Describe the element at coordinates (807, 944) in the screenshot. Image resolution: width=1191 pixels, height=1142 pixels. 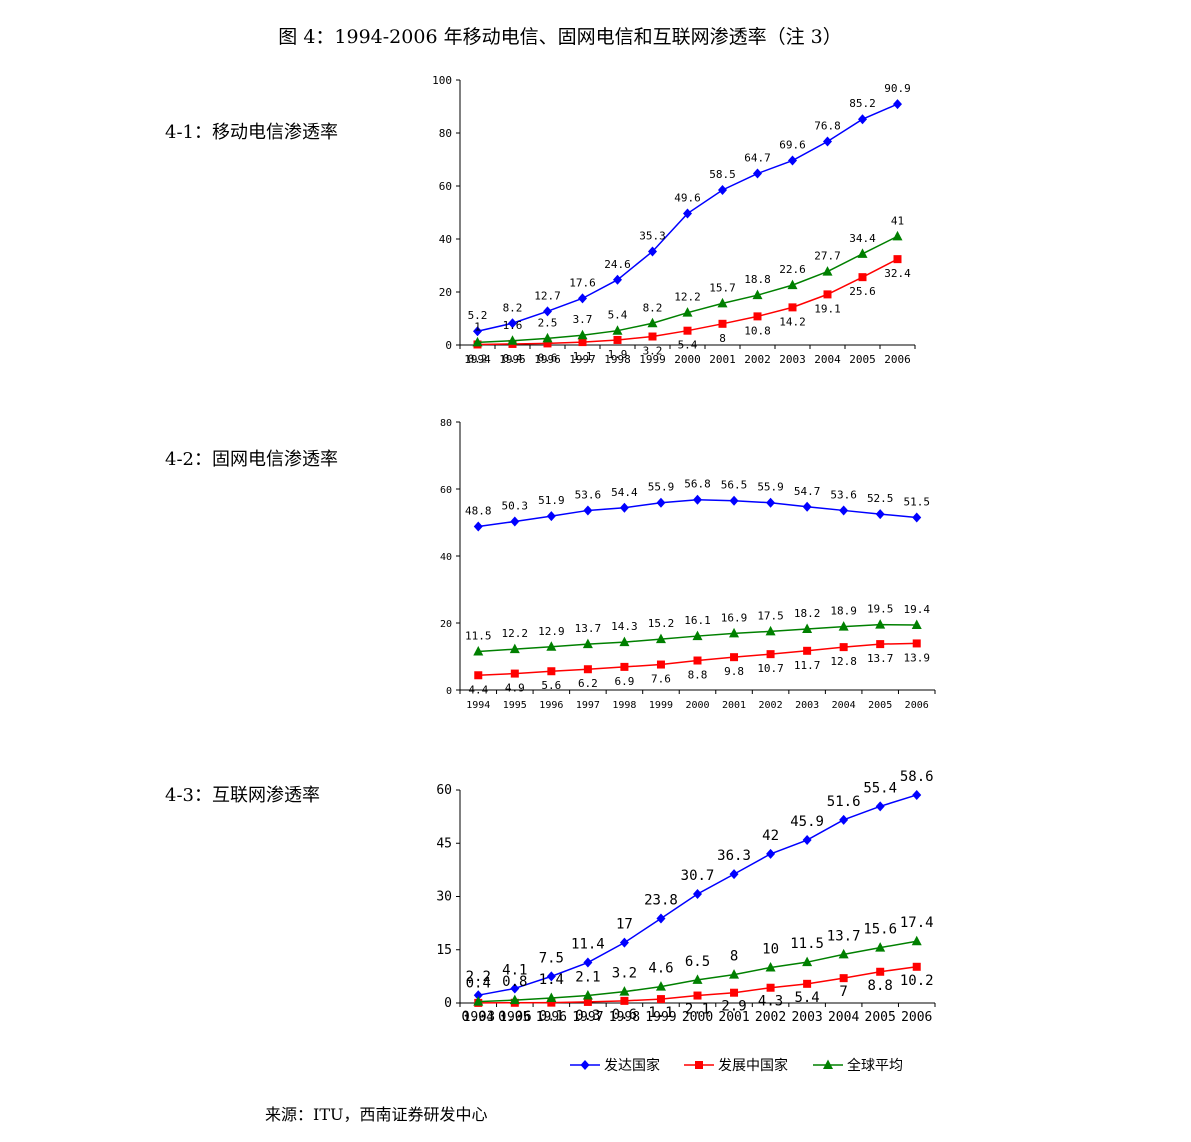
I see `global-data-label: 11.5` at that location.